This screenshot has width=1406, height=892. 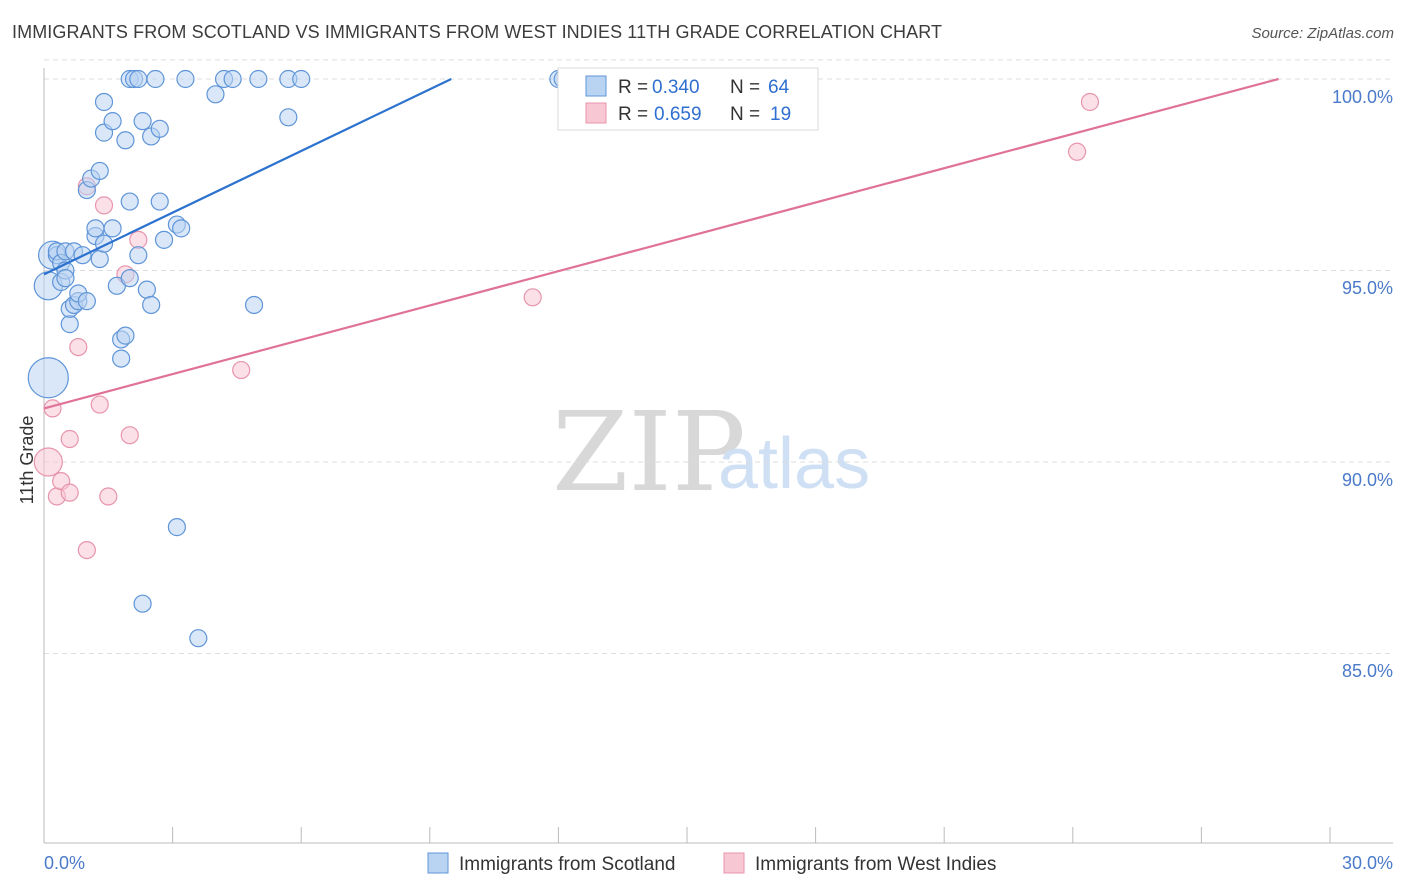 I want to click on legend-n-value-scotland: 64, so click(x=779, y=87).